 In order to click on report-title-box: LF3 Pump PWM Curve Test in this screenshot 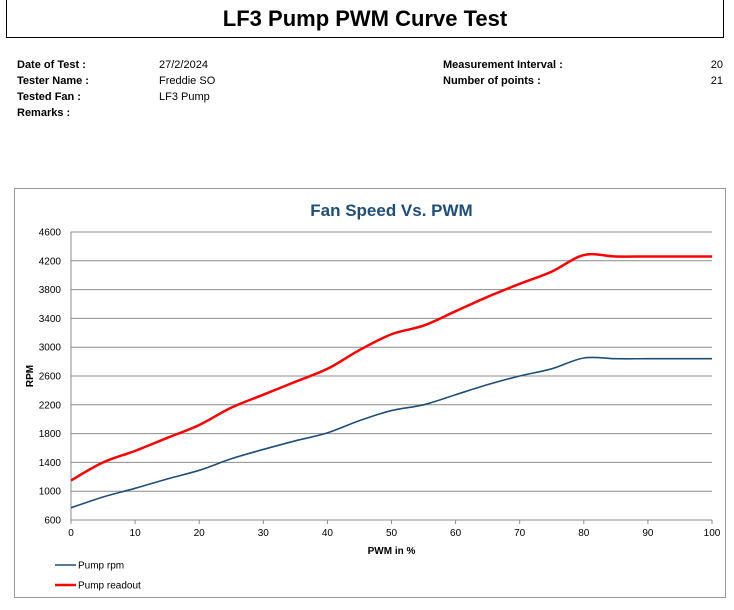, I will do `click(365, 19)`.